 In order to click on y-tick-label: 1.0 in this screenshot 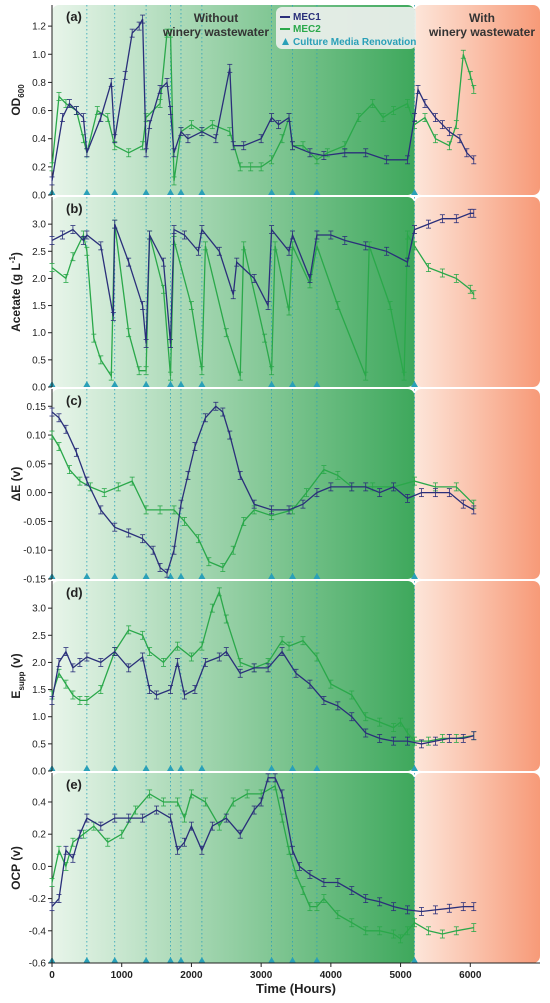, I will do `click(39, 55)`.